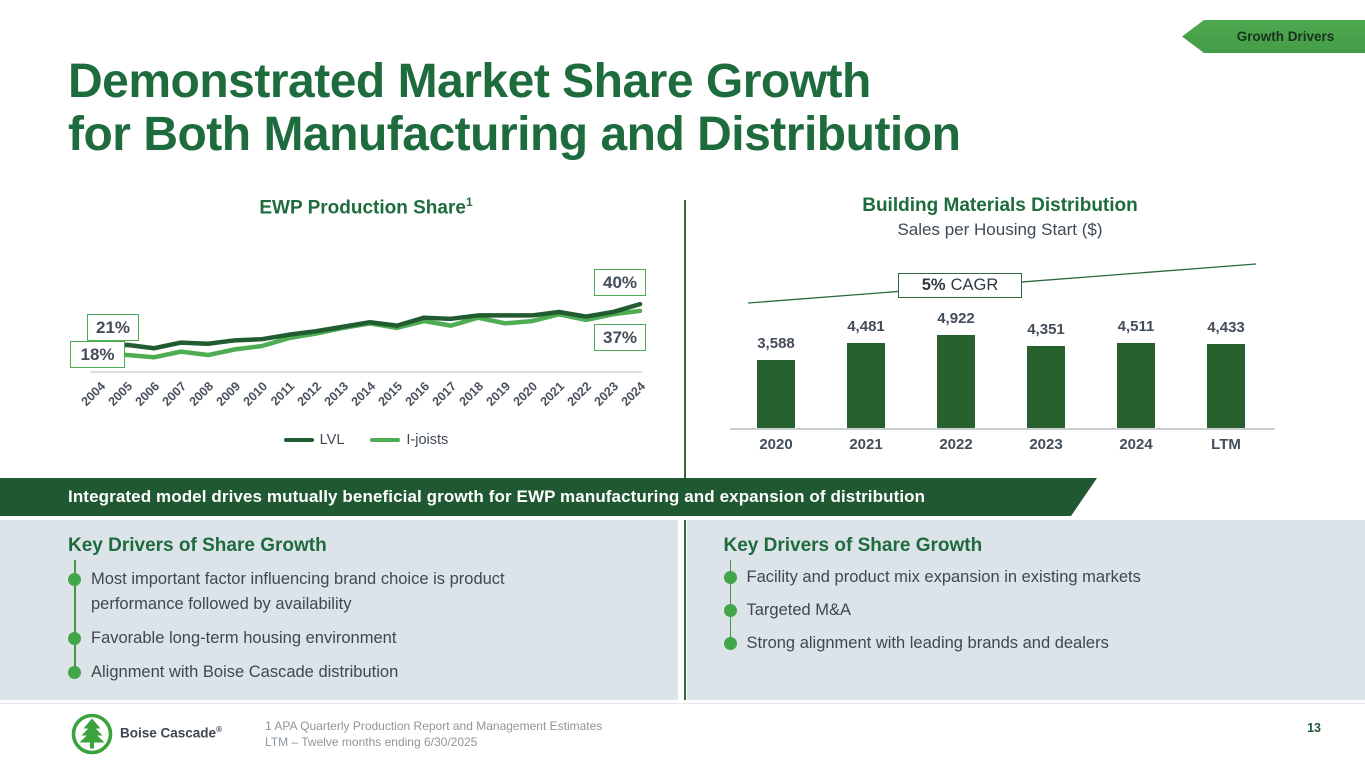 This screenshot has width=1365, height=768. What do you see at coordinates (364, 394) in the screenshot?
I see `x-tick-label: 2014` at bounding box center [364, 394].